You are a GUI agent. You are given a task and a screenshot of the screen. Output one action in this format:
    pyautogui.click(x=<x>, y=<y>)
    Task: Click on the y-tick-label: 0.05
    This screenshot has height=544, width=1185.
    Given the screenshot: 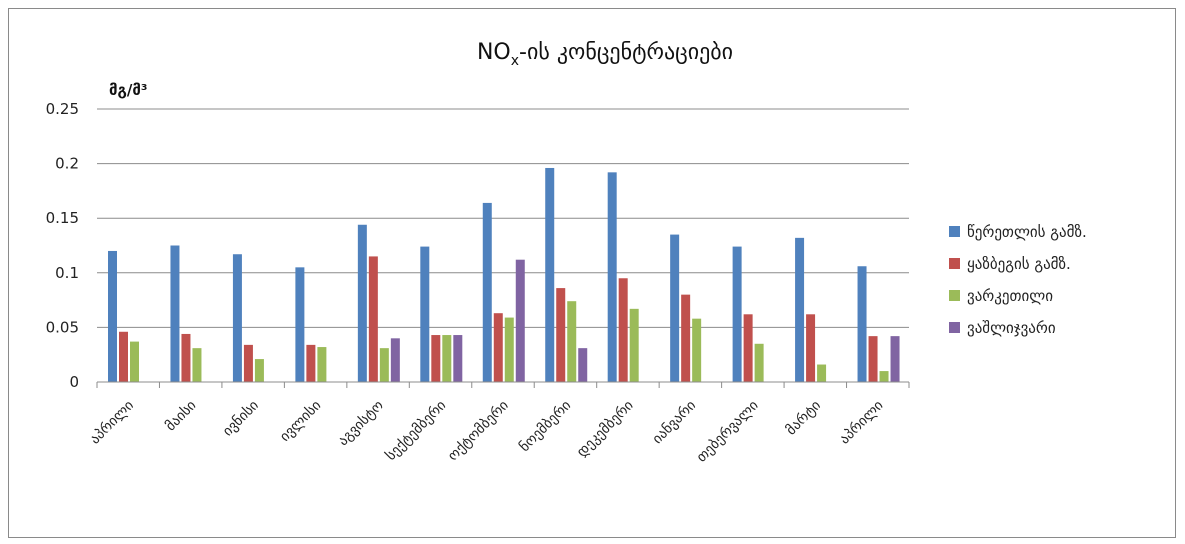 What is the action you would take?
    pyautogui.click(x=62, y=327)
    